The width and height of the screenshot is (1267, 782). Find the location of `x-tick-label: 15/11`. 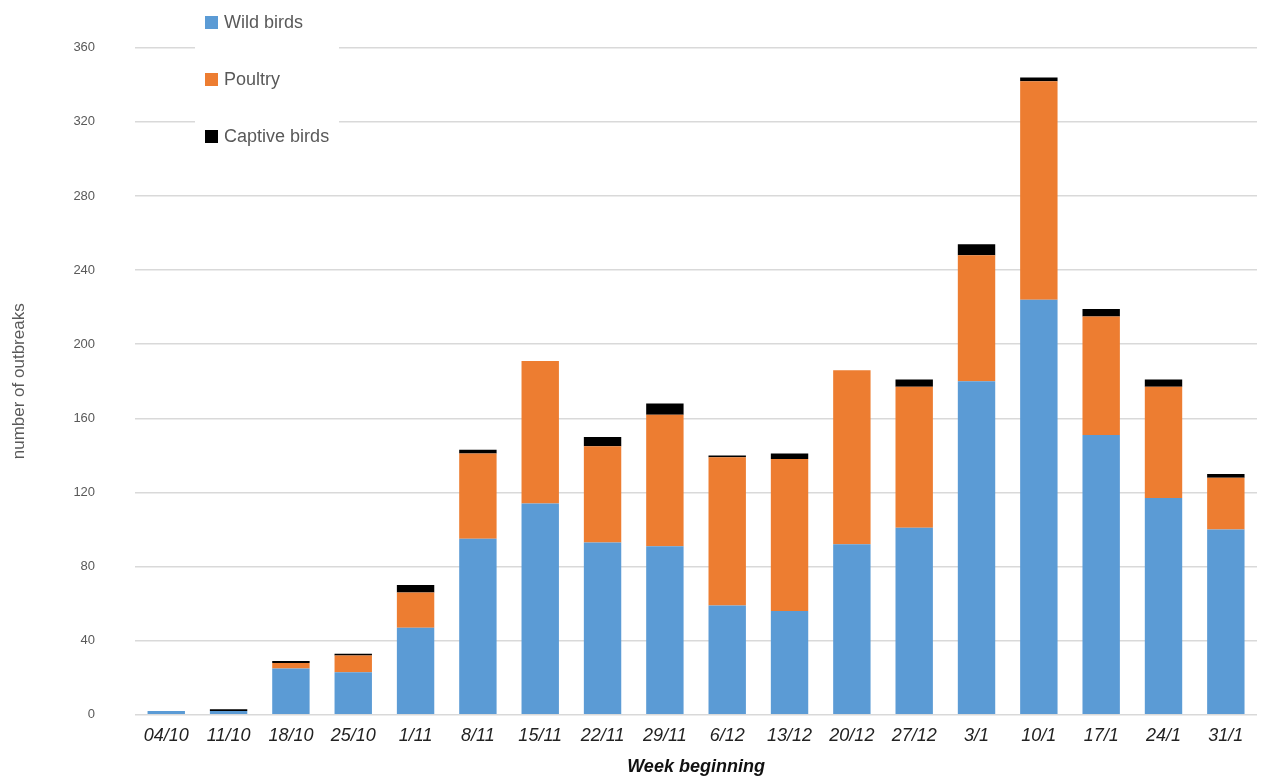

x-tick-label: 15/11 is located at coordinates (540, 734).